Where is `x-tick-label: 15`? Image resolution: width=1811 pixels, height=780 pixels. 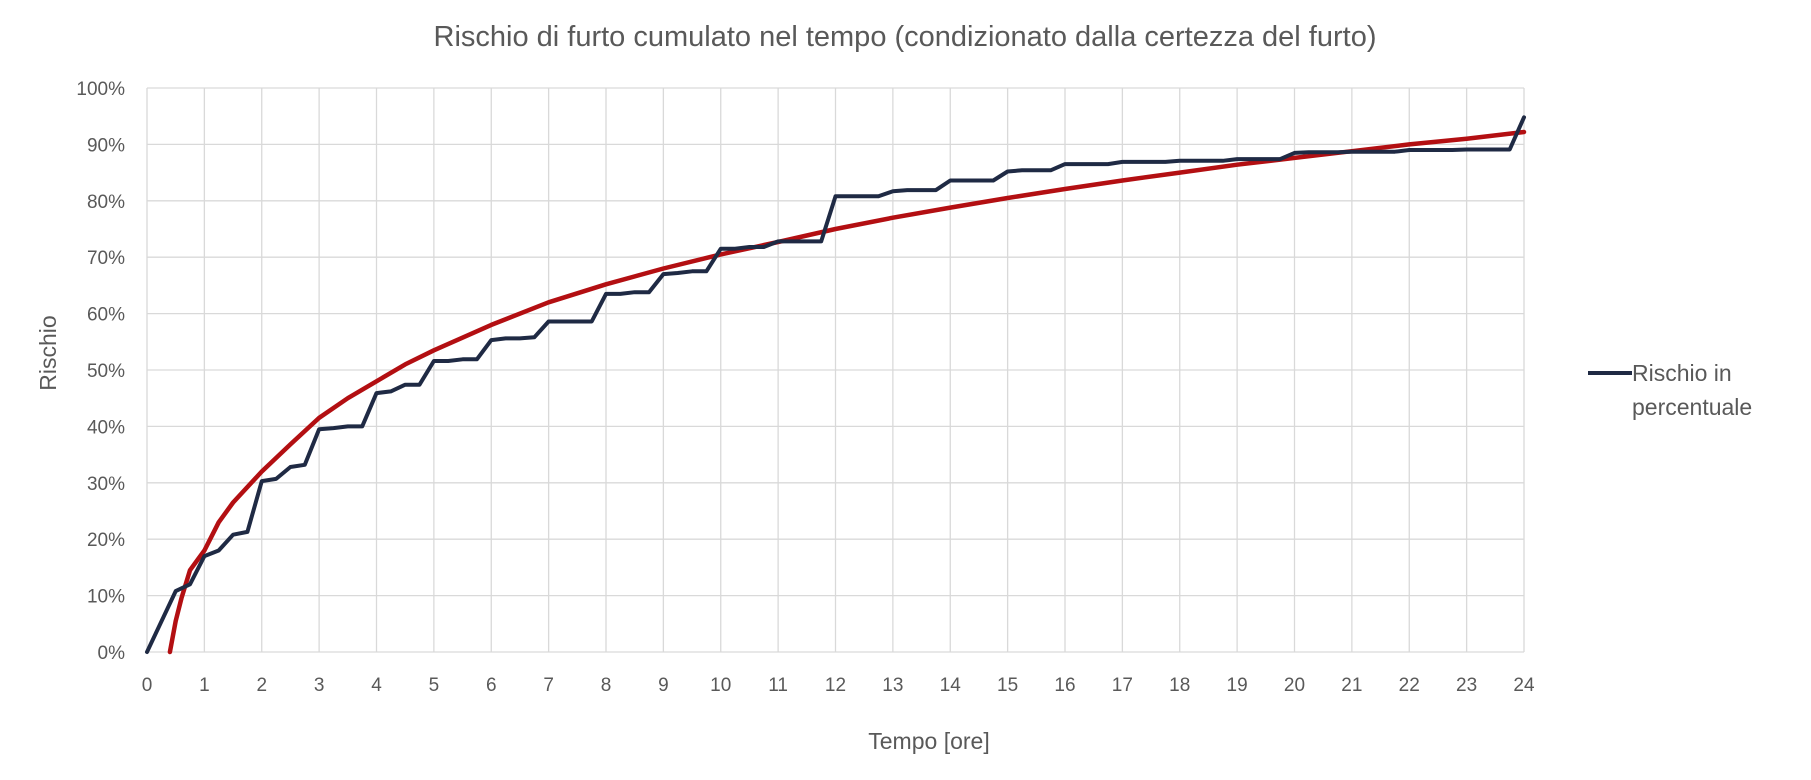 x-tick-label: 15 is located at coordinates (1007, 685).